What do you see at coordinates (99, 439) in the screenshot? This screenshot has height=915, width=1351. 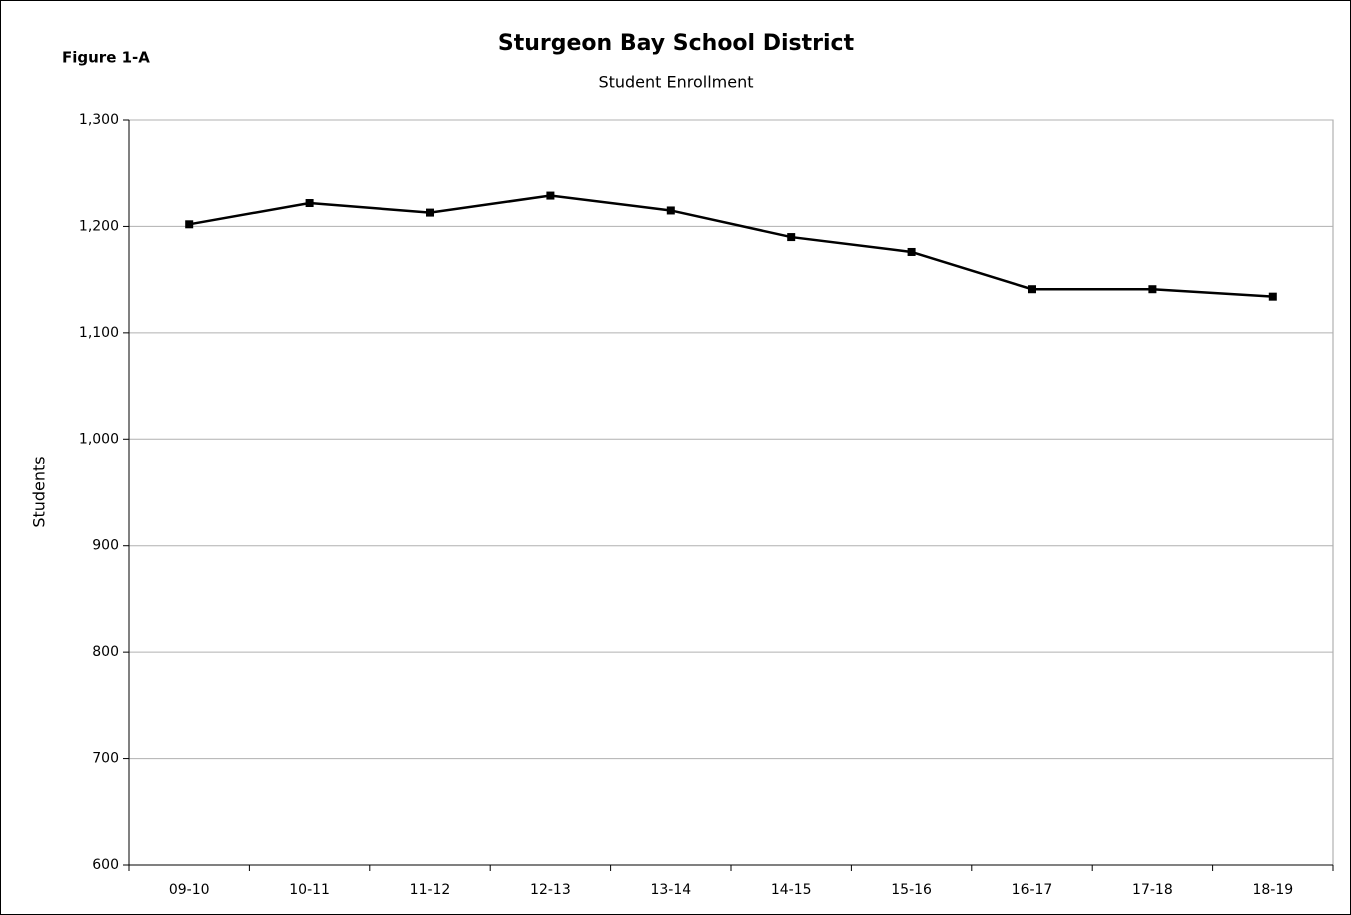 I see `y-tick-label: 1,000` at bounding box center [99, 439].